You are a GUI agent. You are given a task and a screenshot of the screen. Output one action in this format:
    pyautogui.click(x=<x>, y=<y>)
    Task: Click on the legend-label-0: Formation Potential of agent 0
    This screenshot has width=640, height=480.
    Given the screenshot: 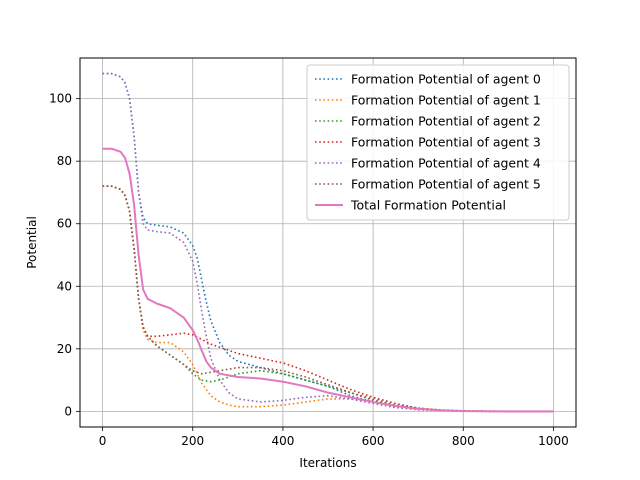 What is the action you would take?
    pyautogui.click(x=446, y=79)
    